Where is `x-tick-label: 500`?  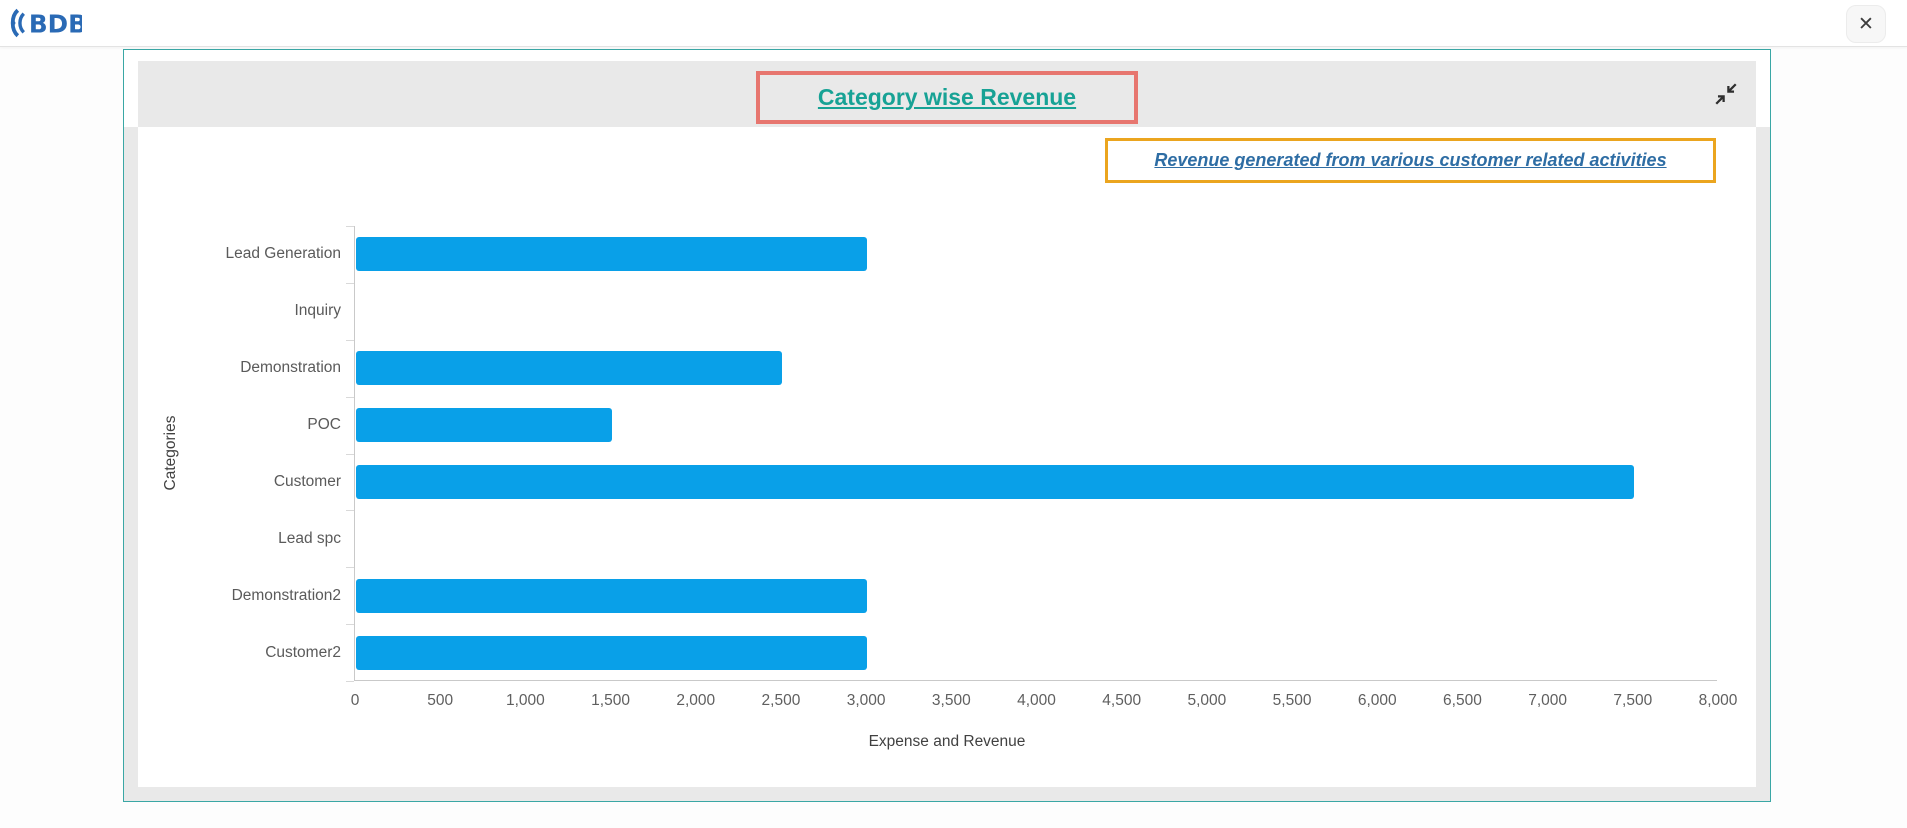
x-tick-label: 500 is located at coordinates (440, 700).